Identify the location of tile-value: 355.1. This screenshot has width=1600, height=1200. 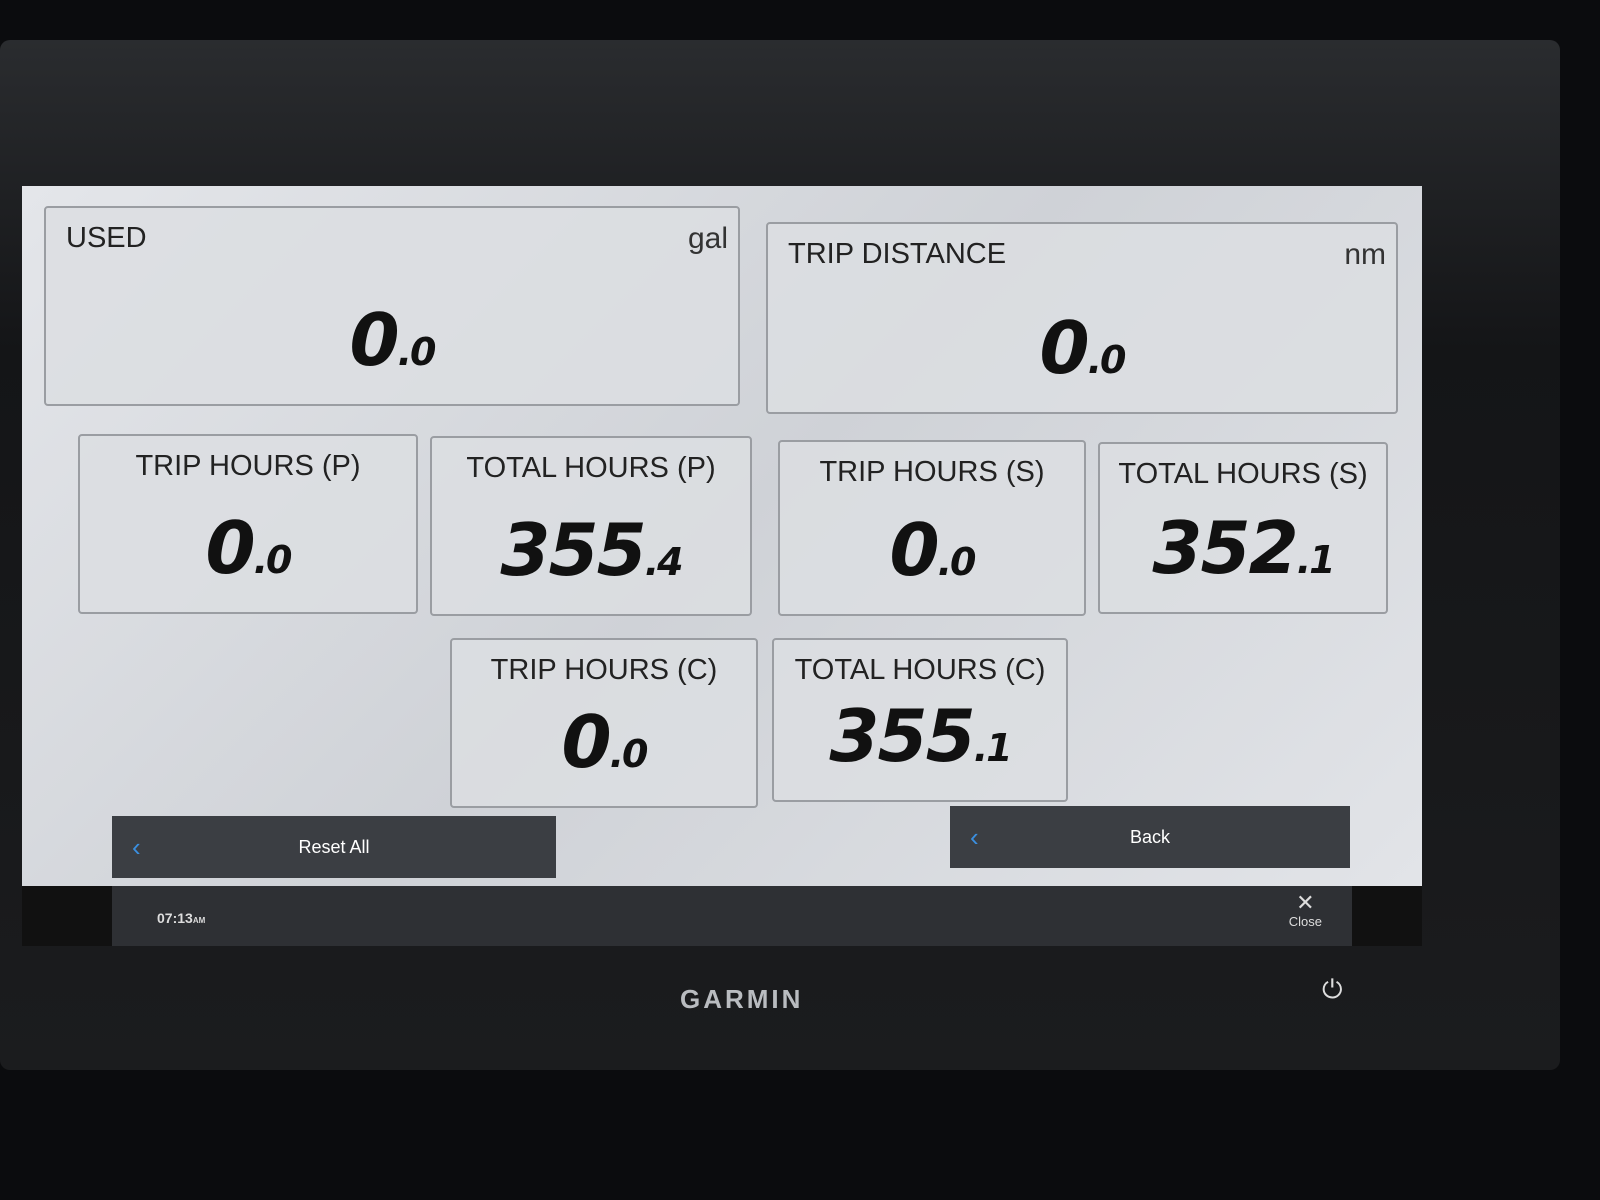
(920, 736).